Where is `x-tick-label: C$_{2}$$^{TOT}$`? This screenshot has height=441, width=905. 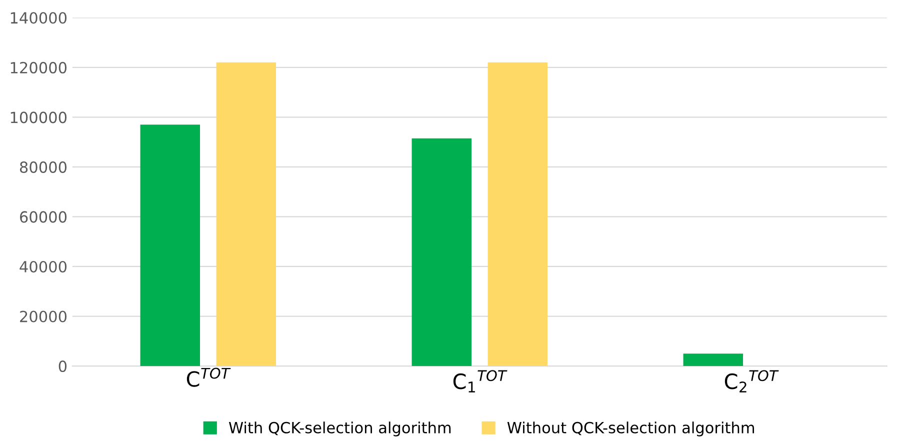 x-tick-label: C$_{2}$$^{TOT}$ is located at coordinates (751, 381).